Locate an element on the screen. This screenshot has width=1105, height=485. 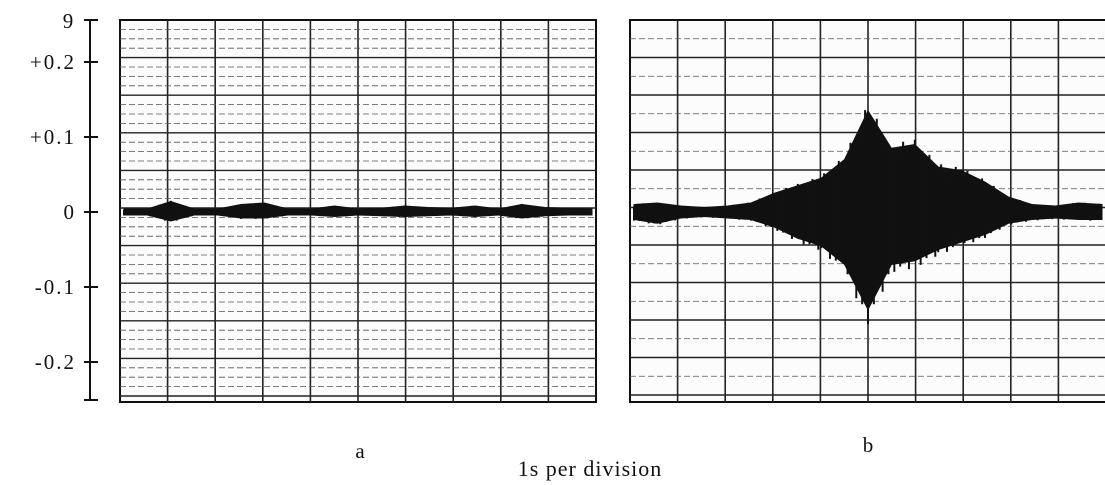
y-axis-ticks: +0.2 +0.1 0 -0.1 -0.2 is located at coordinates (64, 212).